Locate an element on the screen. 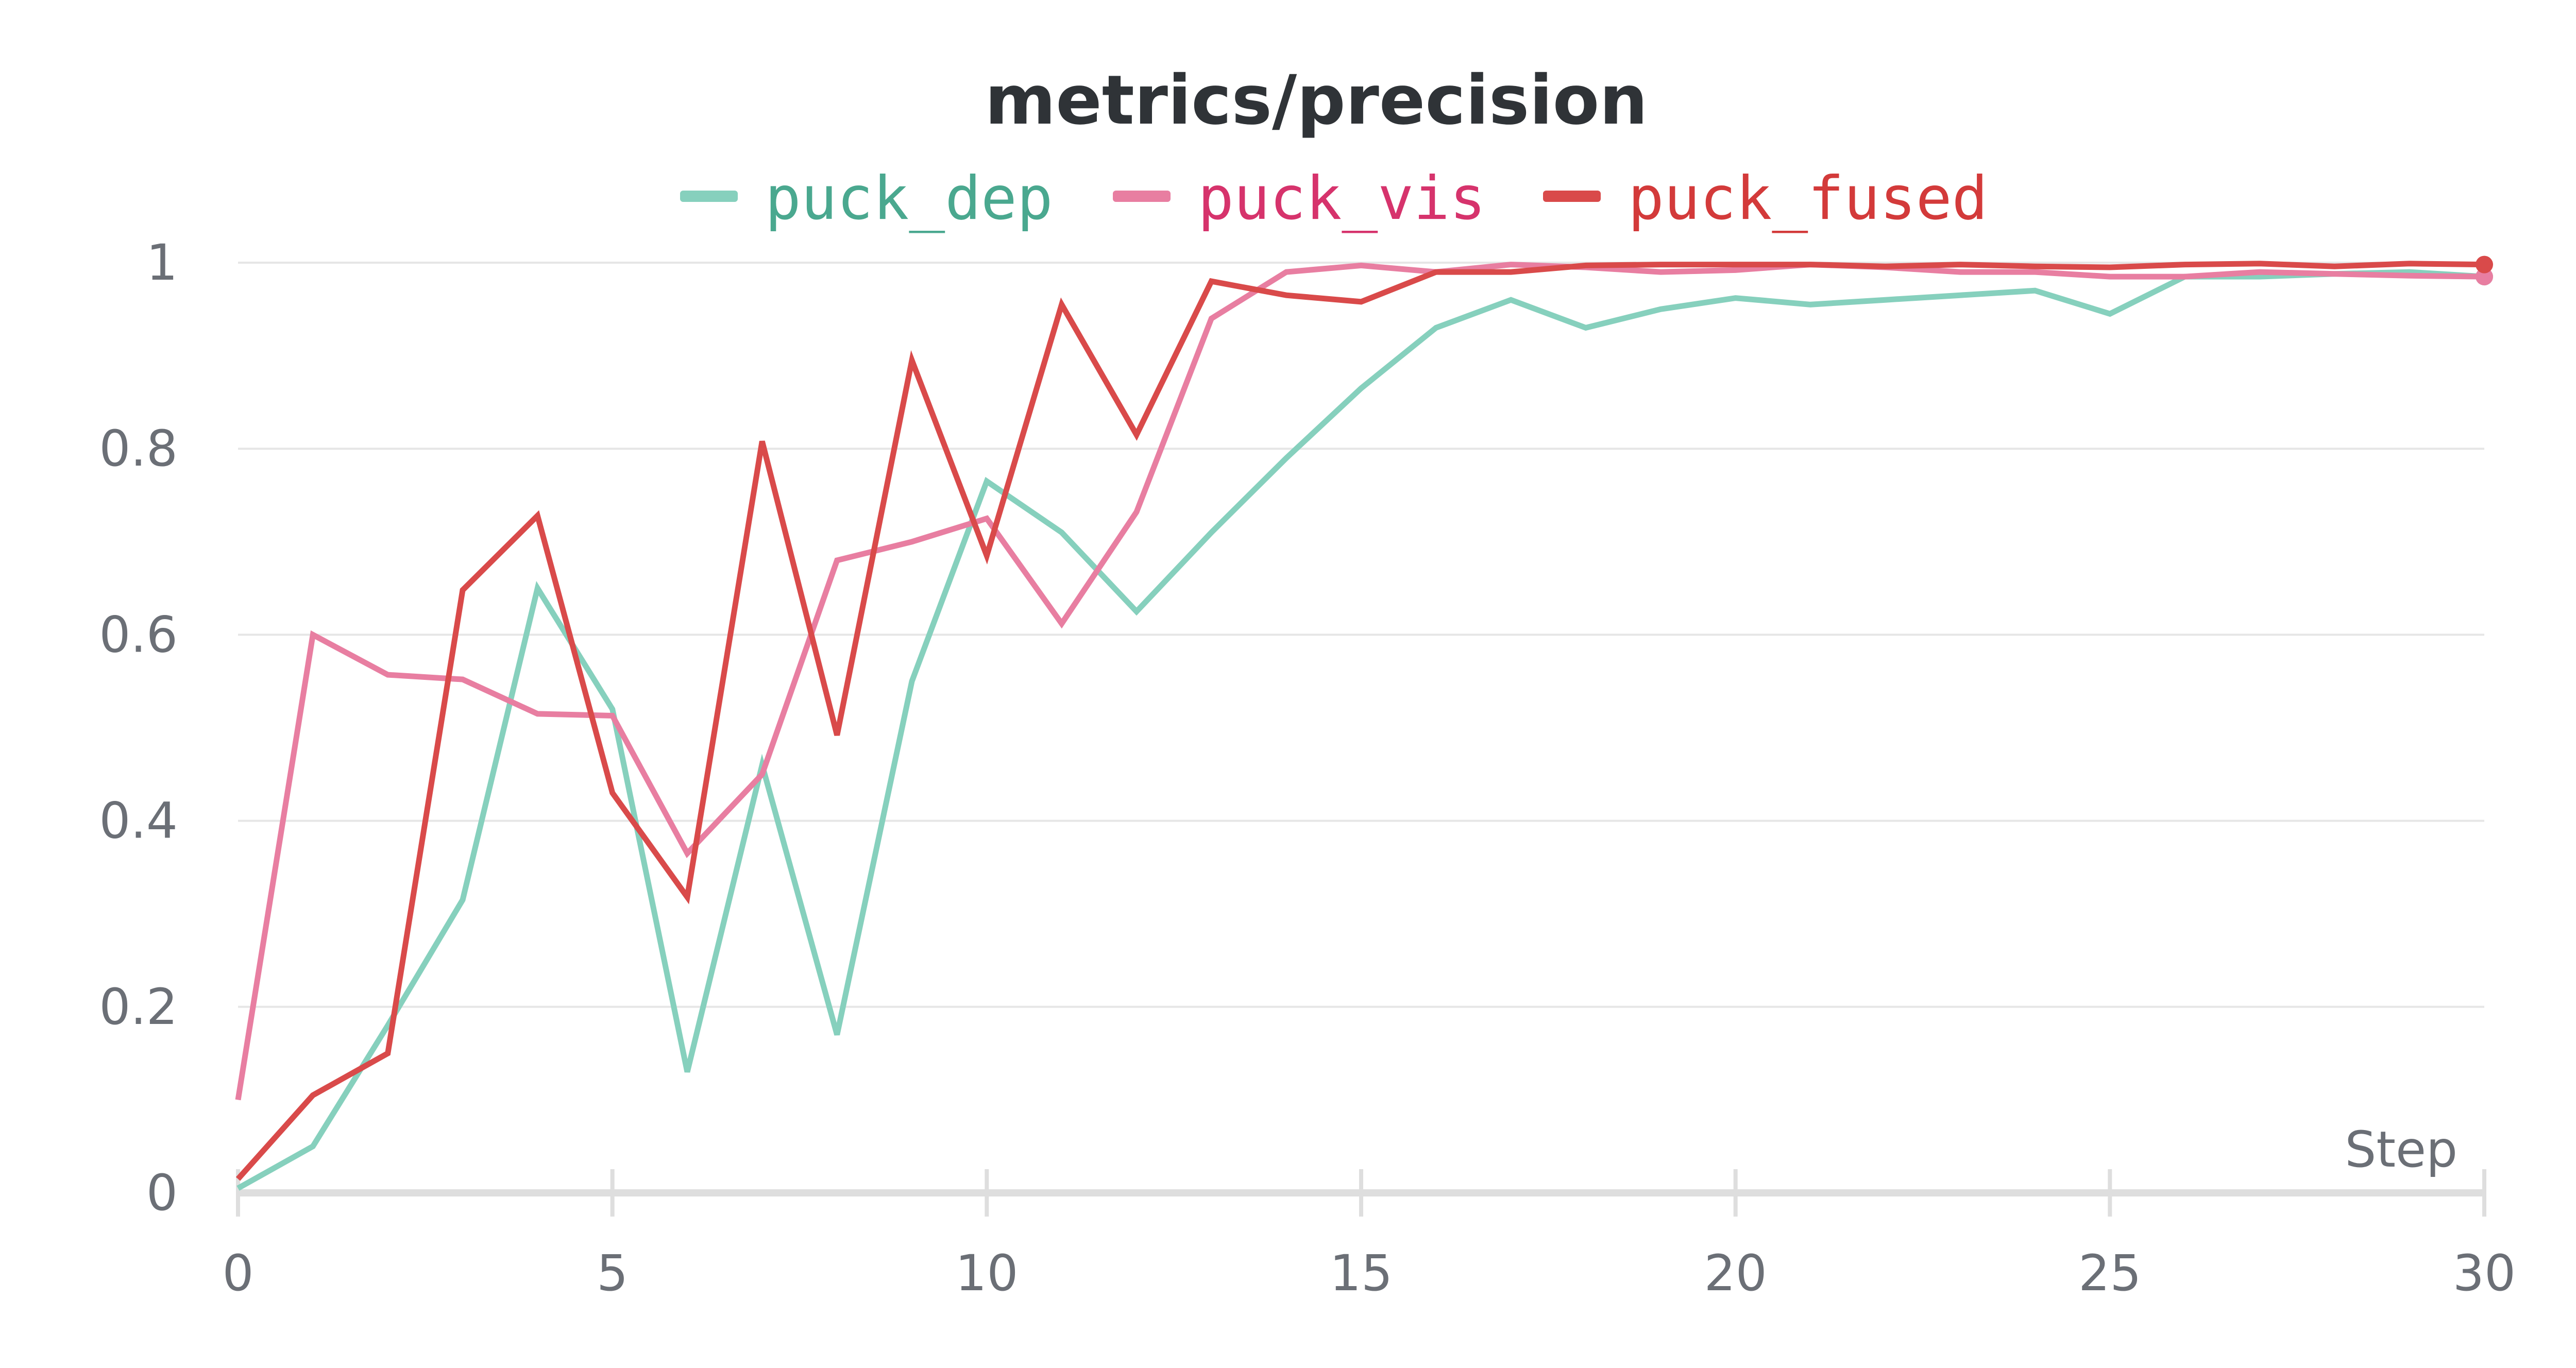 Image resolution: width=2576 pixels, height=1368 pixels. x-tick-label: 25 is located at coordinates (2109, 1273).